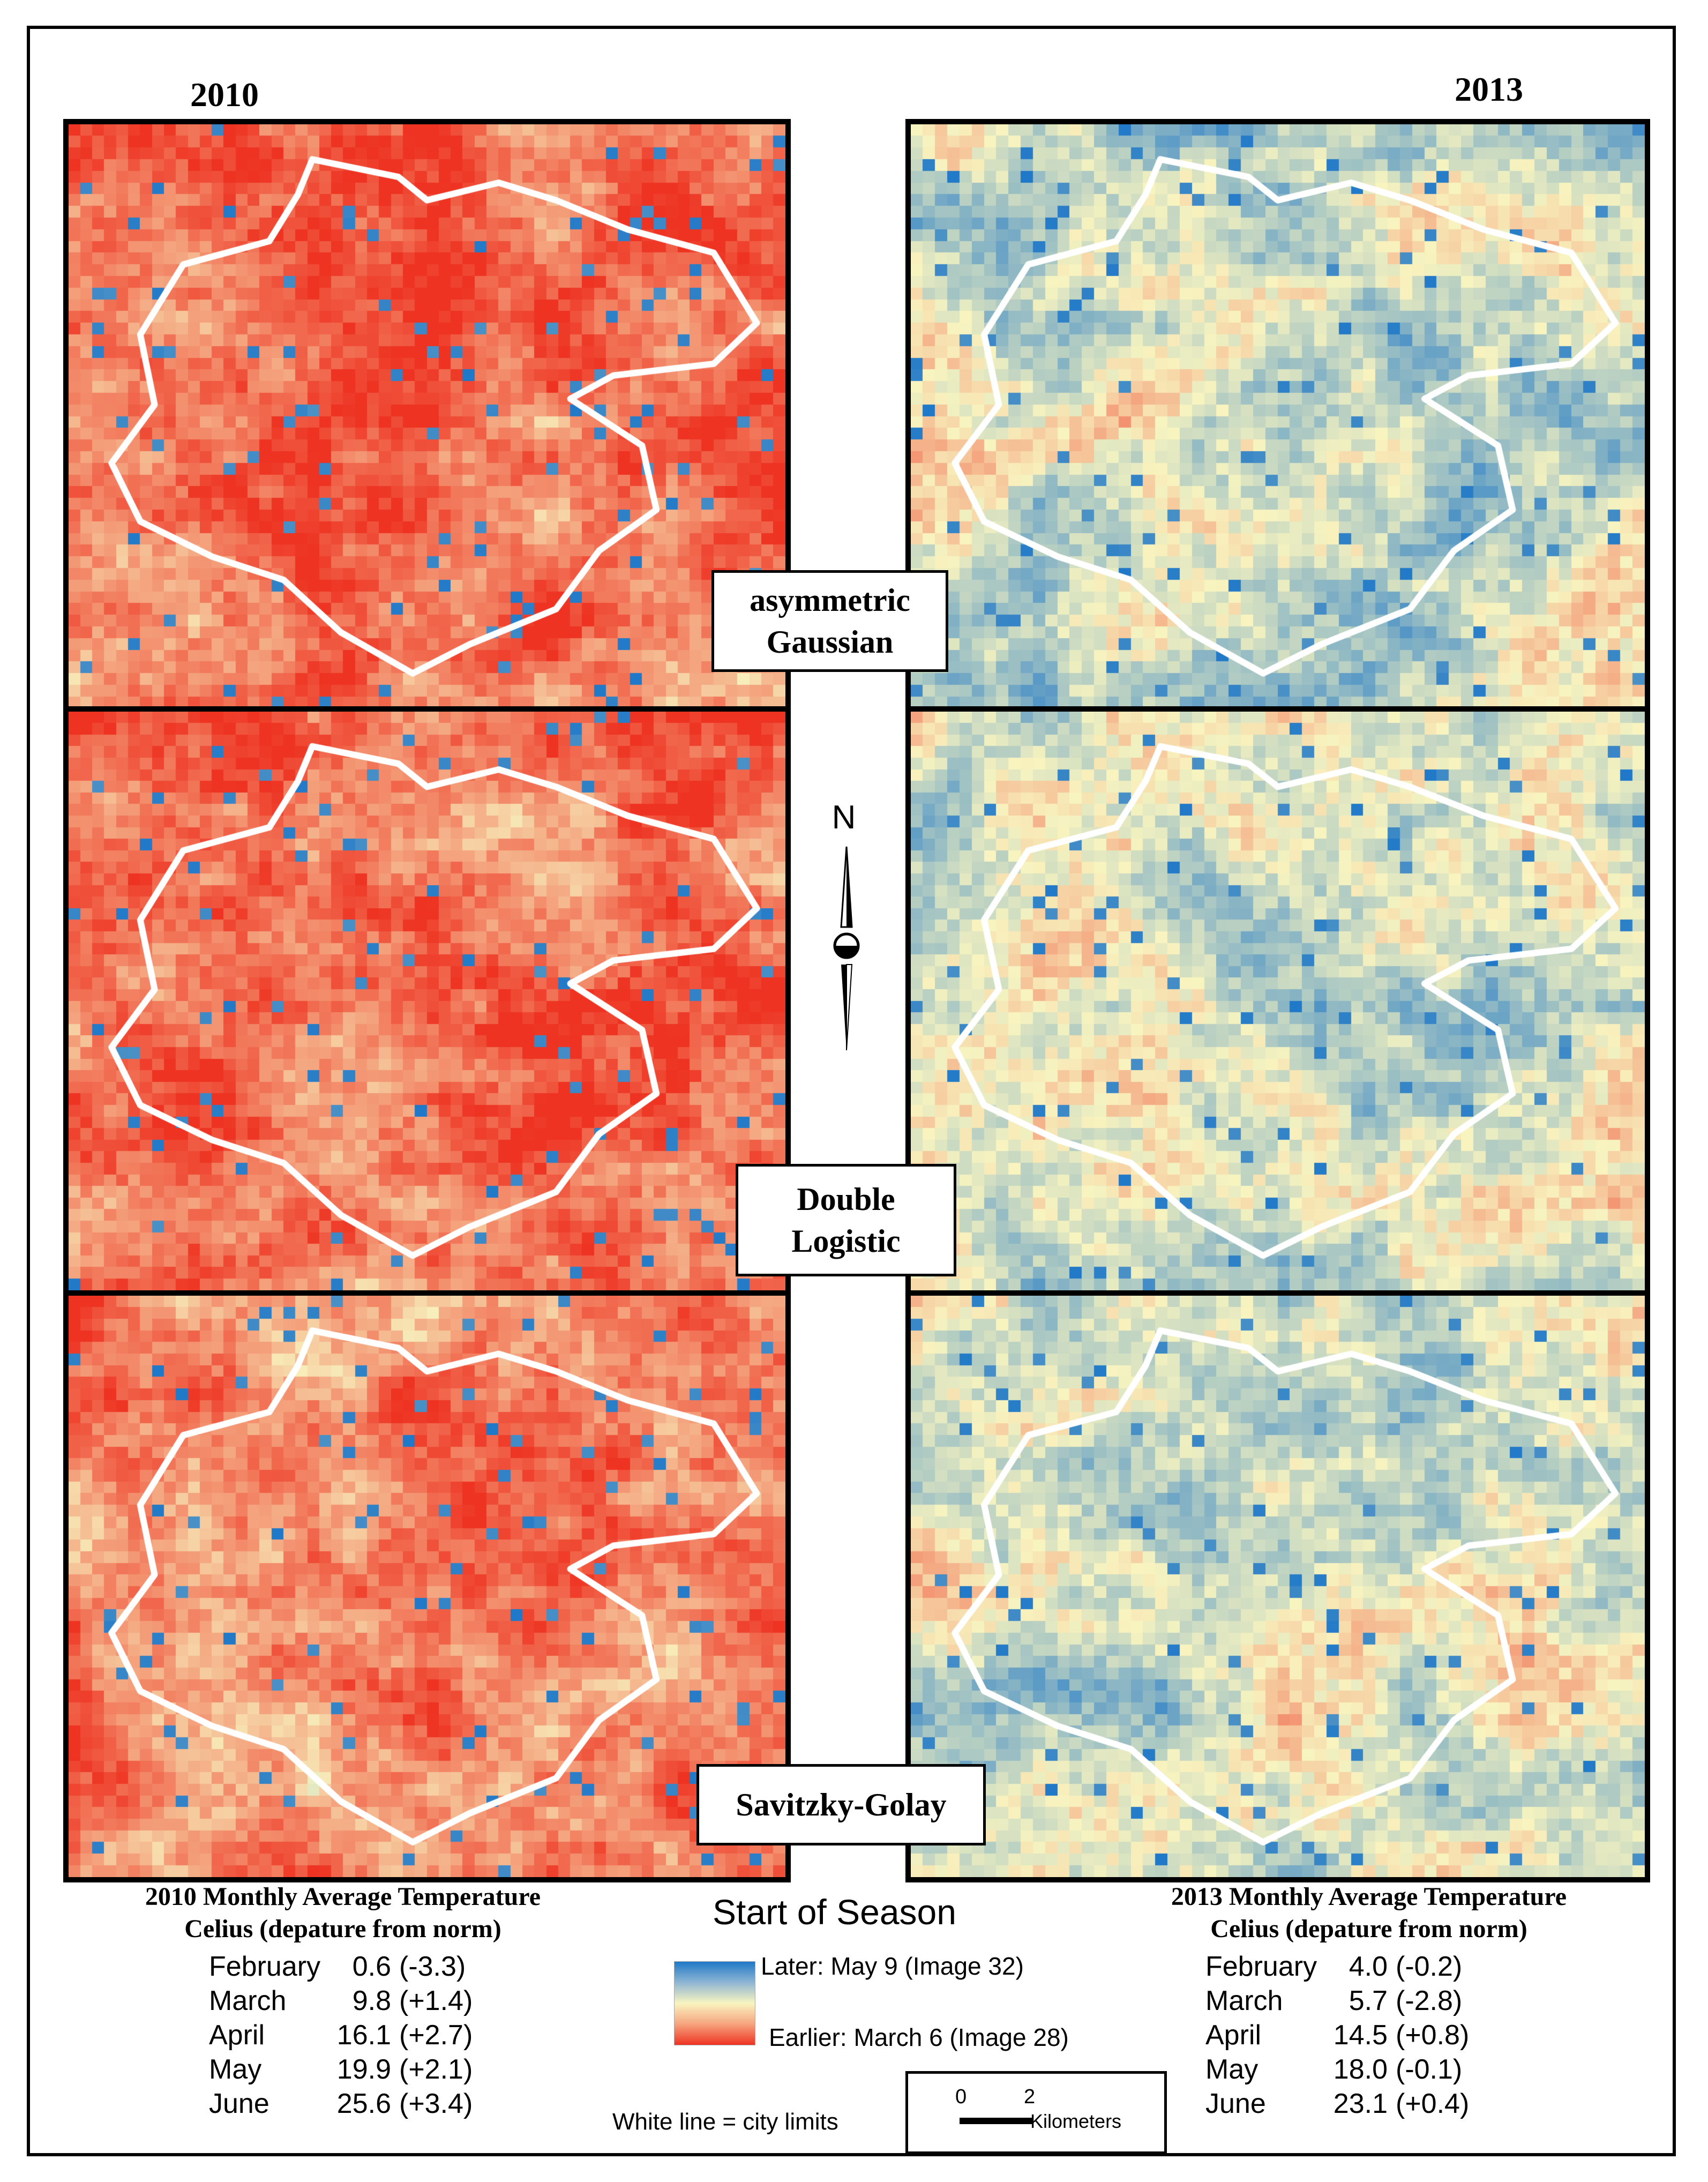 The width and height of the screenshot is (1708, 2182). I want to click on legend-later-label: Later: May 9 (Image 32), so click(893, 1966).